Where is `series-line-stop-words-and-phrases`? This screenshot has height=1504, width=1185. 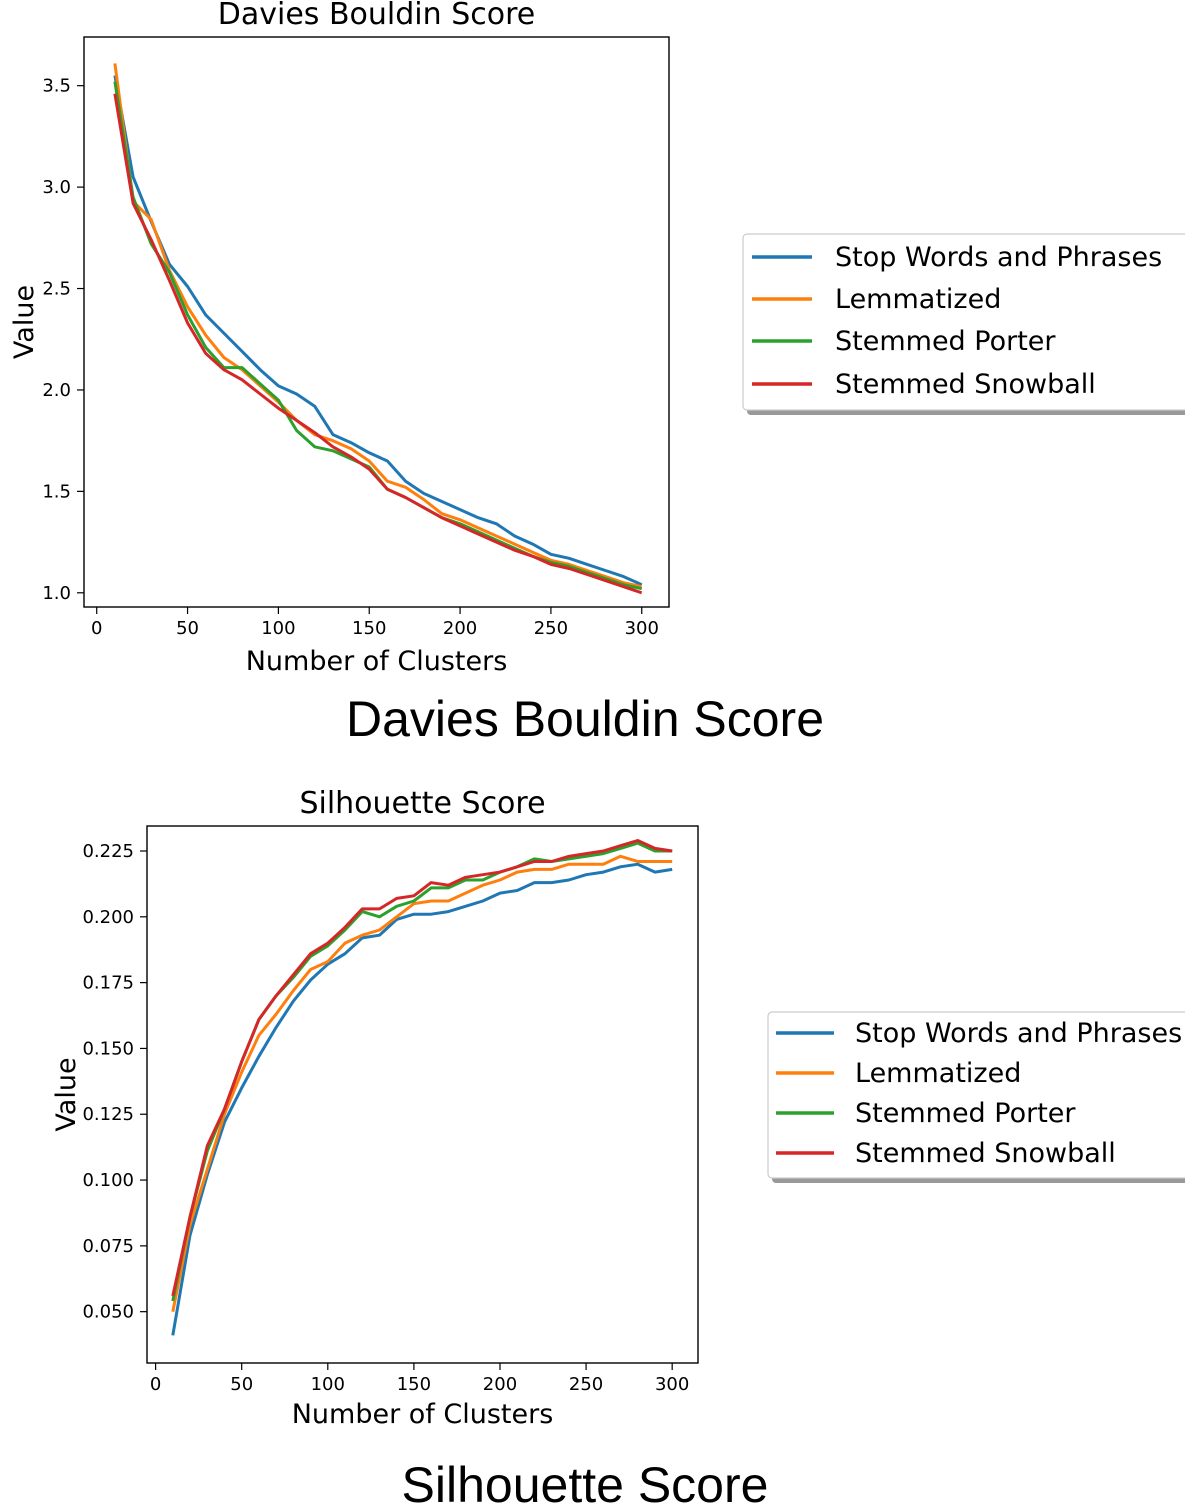 series-line-stop-words-and-phrases is located at coordinates (422, 1099).